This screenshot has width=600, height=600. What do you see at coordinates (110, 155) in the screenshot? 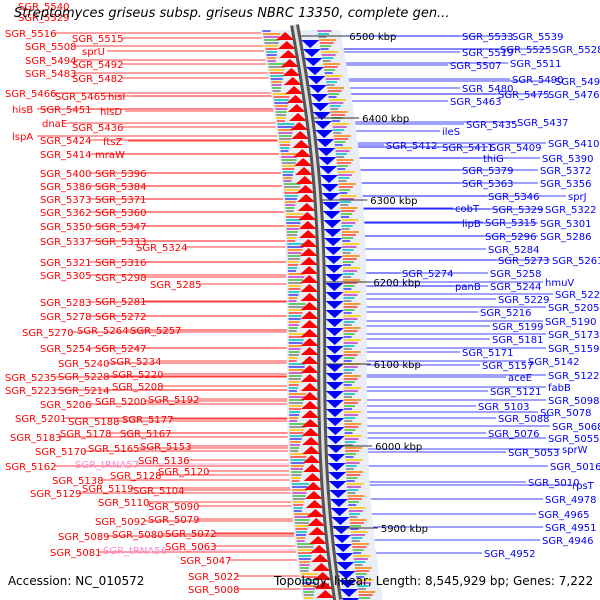
I see `gene-label: mraW` at bounding box center [110, 155].